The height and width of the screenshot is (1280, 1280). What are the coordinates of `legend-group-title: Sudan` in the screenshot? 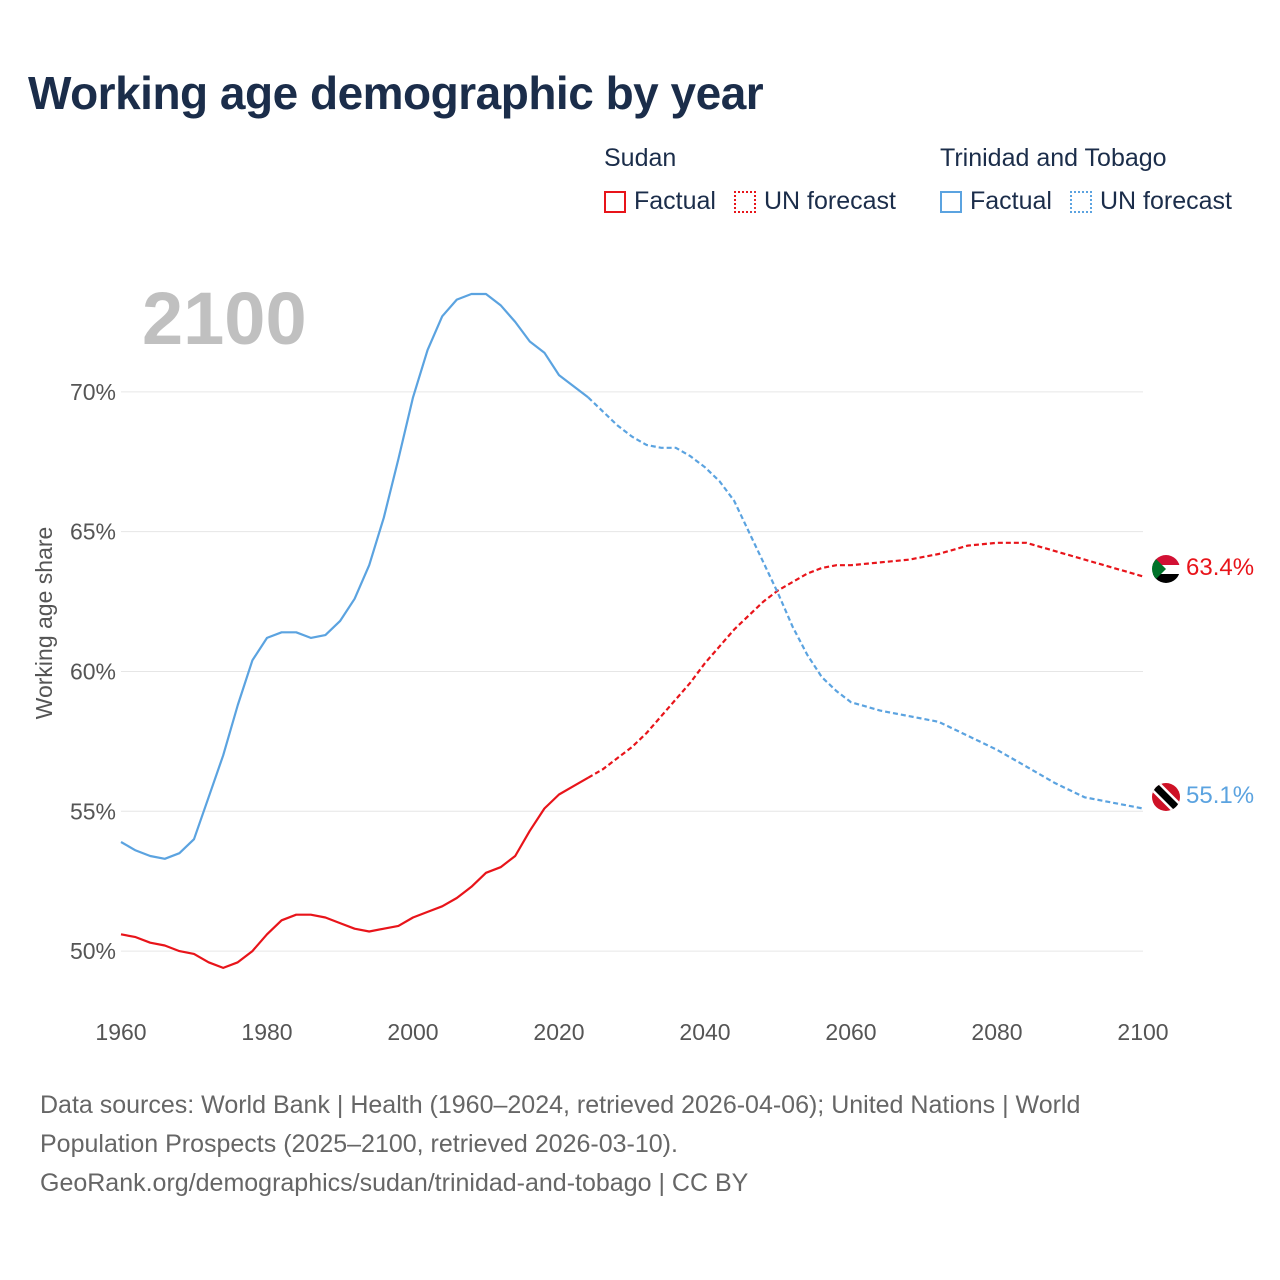 It's located at (640, 158).